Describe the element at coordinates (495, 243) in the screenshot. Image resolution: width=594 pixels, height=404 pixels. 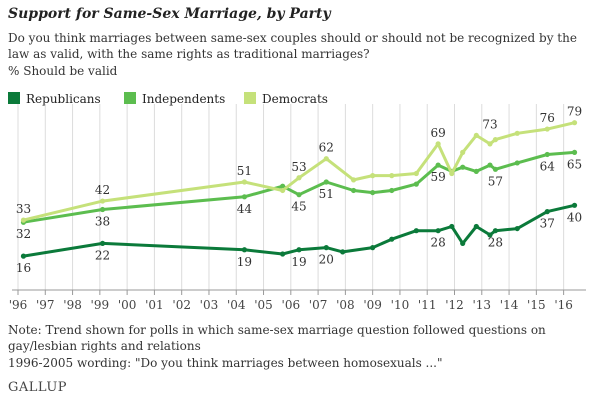
I see `data-label-republicans: 28` at that location.